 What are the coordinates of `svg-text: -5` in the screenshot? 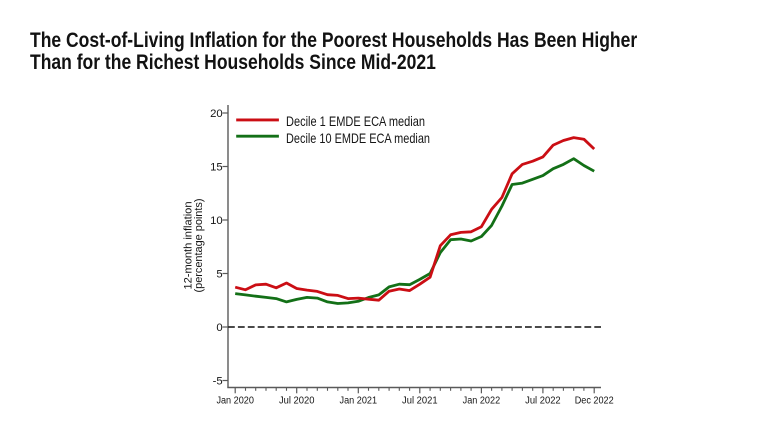 It's located at (218, 382).